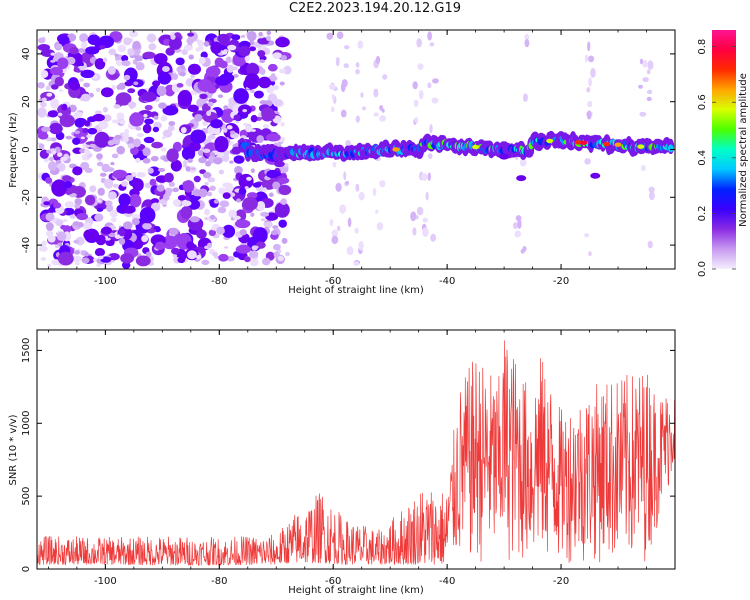 The height and width of the screenshot is (600, 750). What do you see at coordinates (702, 213) in the screenshot?
I see `colorbar-tick-label: 0.2` at bounding box center [702, 213].